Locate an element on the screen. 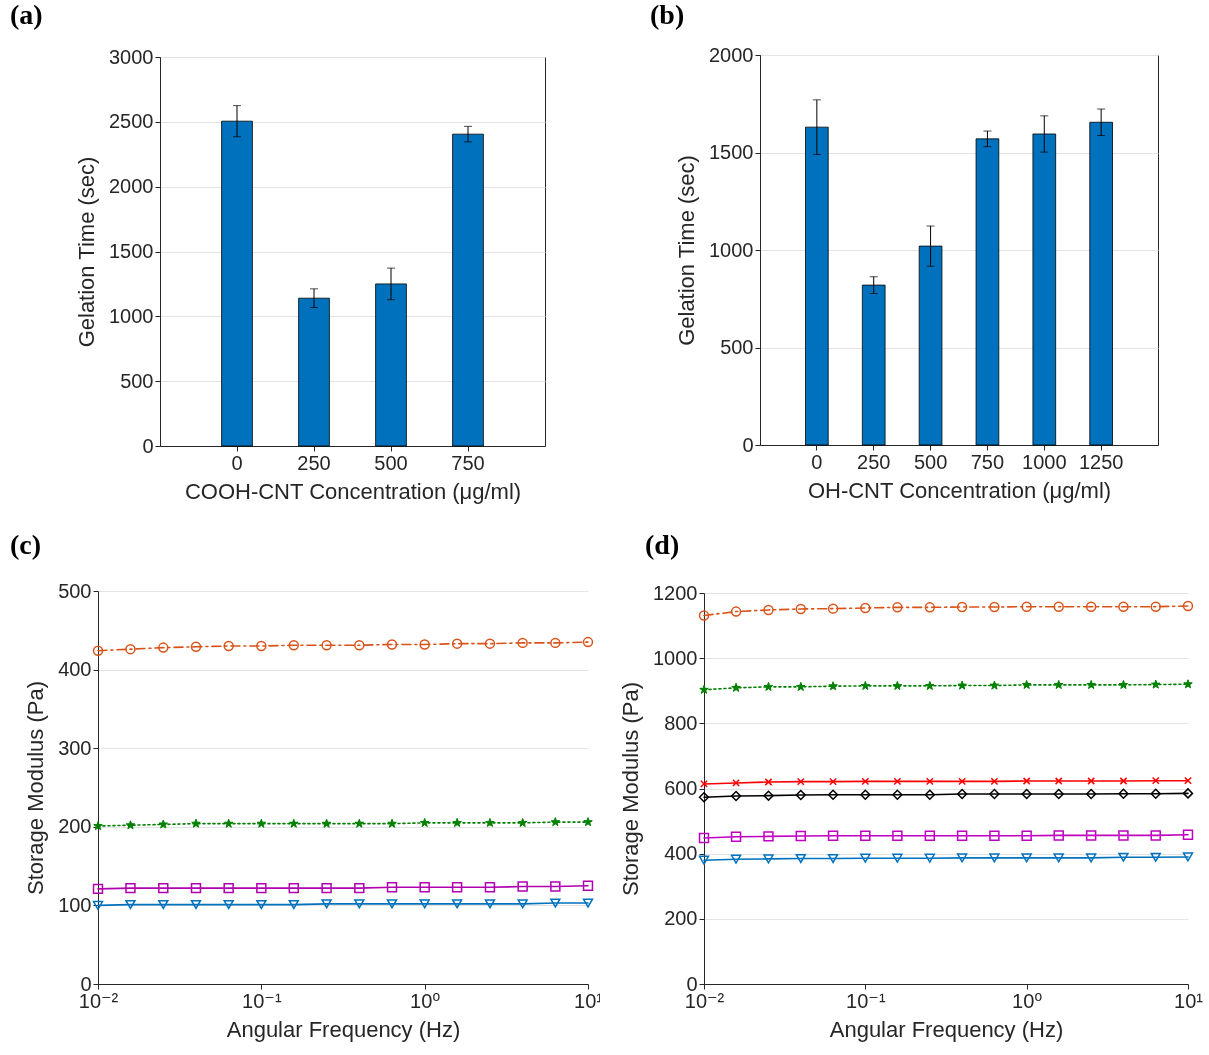 The width and height of the screenshot is (1209, 1055). x-axis-title: COOH-CNT Concentration (μg/ml) is located at coordinates (353, 491).